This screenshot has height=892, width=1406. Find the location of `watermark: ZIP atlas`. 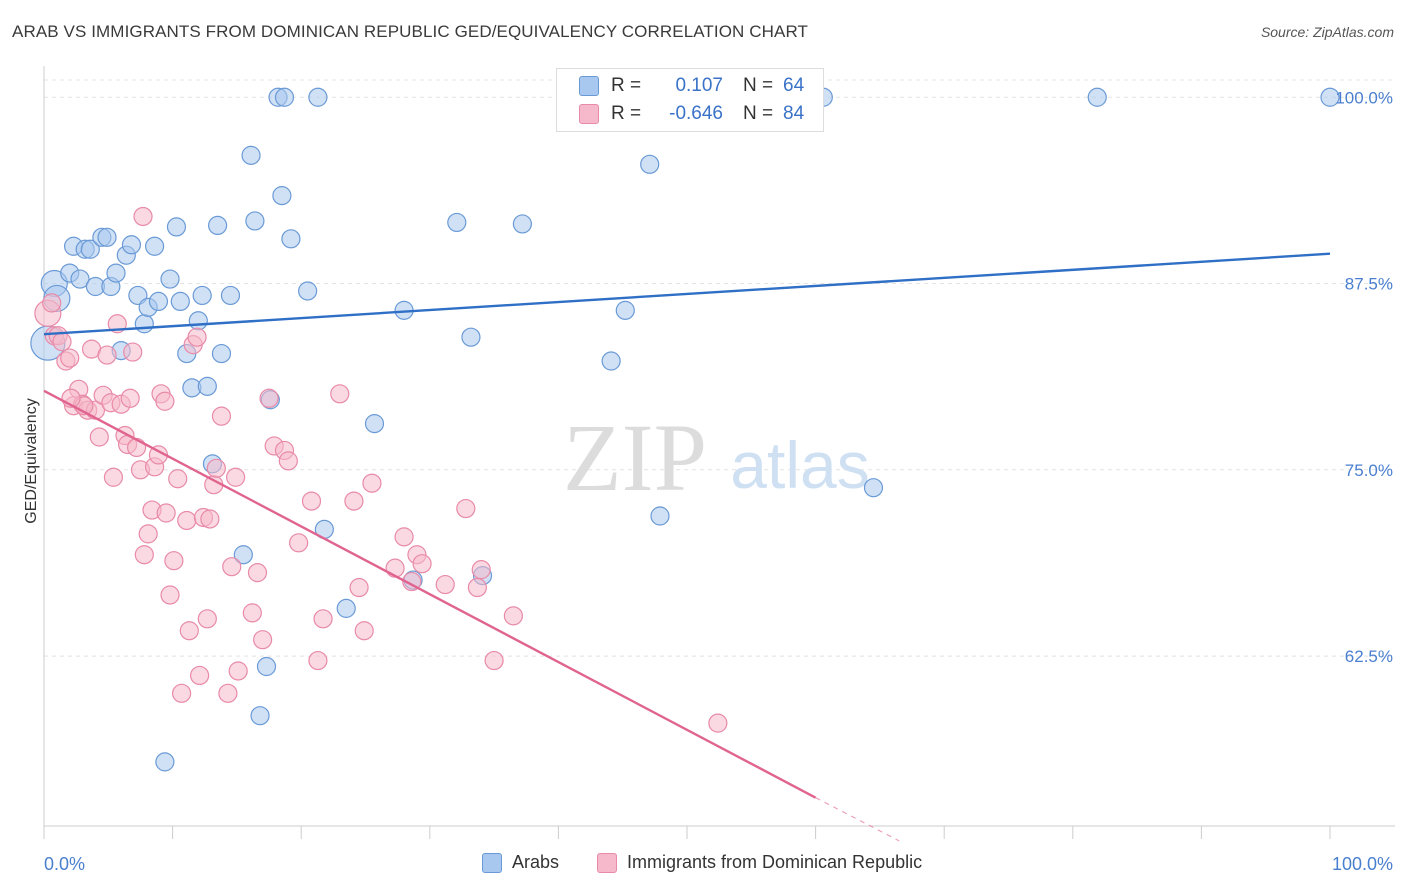

watermark: ZIP atlas is located at coordinates (716, 457).